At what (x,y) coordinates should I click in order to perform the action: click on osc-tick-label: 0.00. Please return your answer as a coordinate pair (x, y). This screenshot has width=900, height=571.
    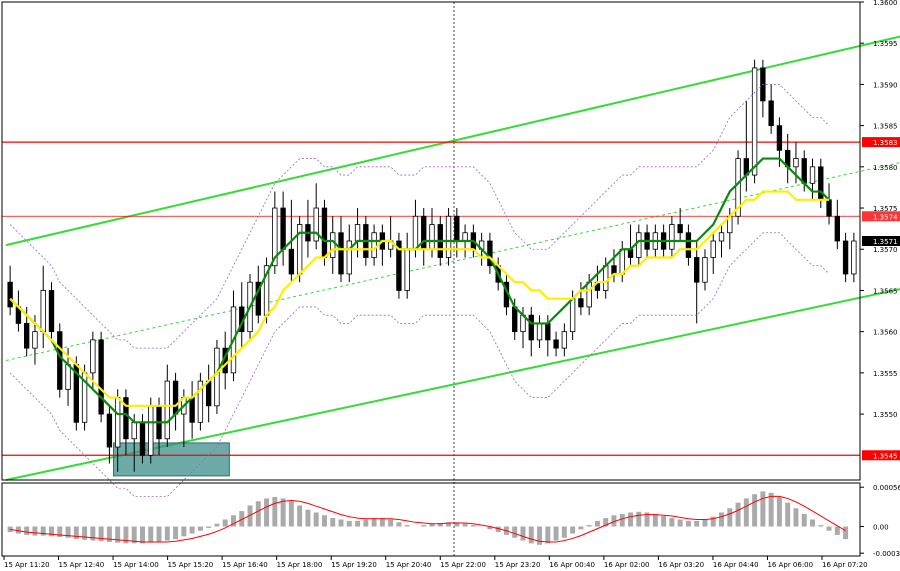
    Looking at the image, I should click on (881, 528).